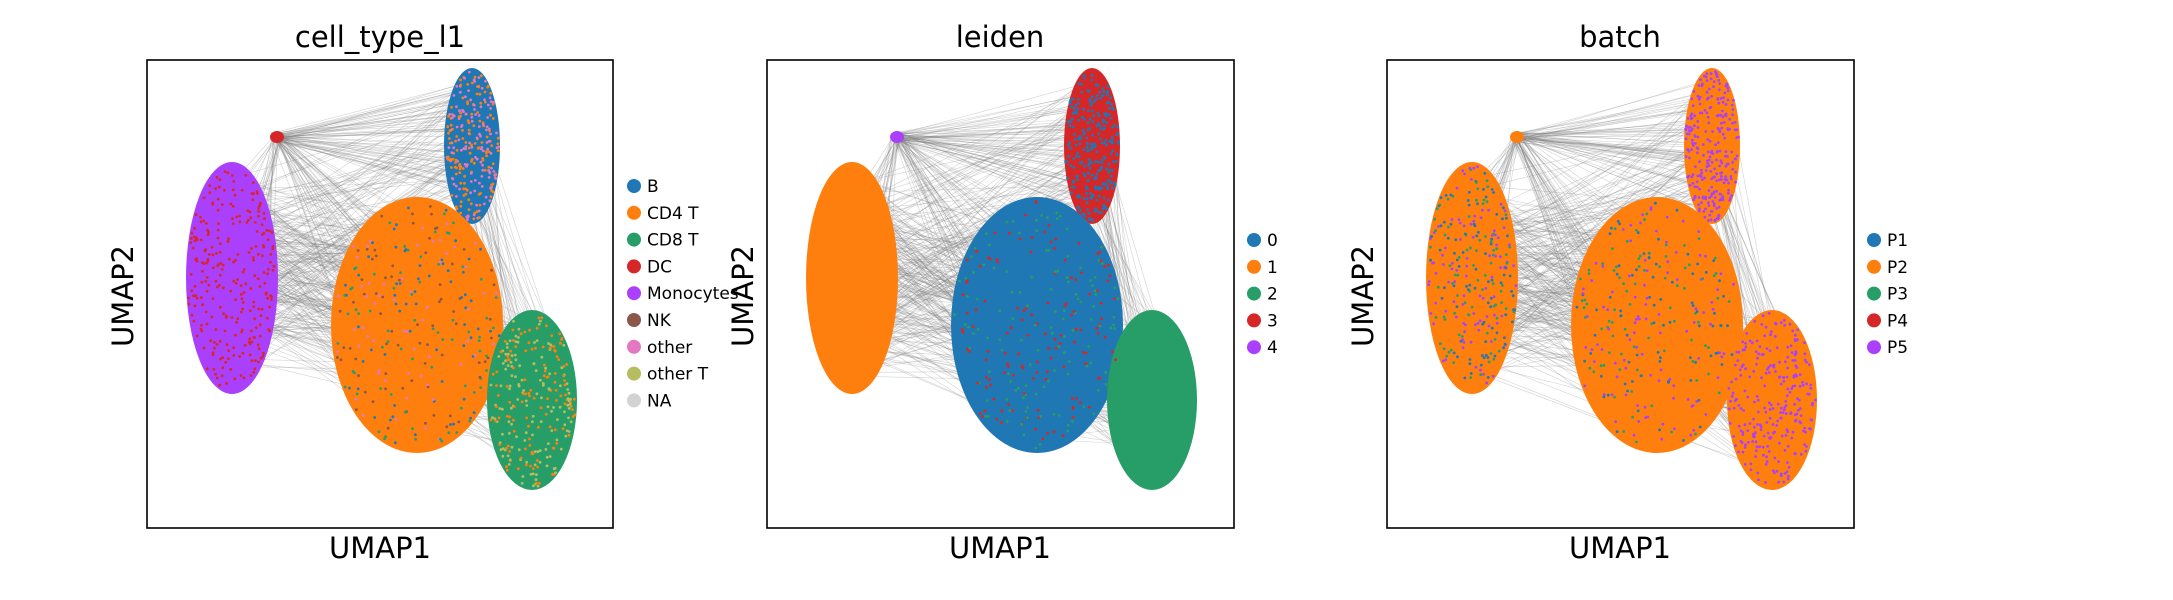 This screenshot has height=600, width=2173. I want to click on legend-item: other, so click(659, 348).